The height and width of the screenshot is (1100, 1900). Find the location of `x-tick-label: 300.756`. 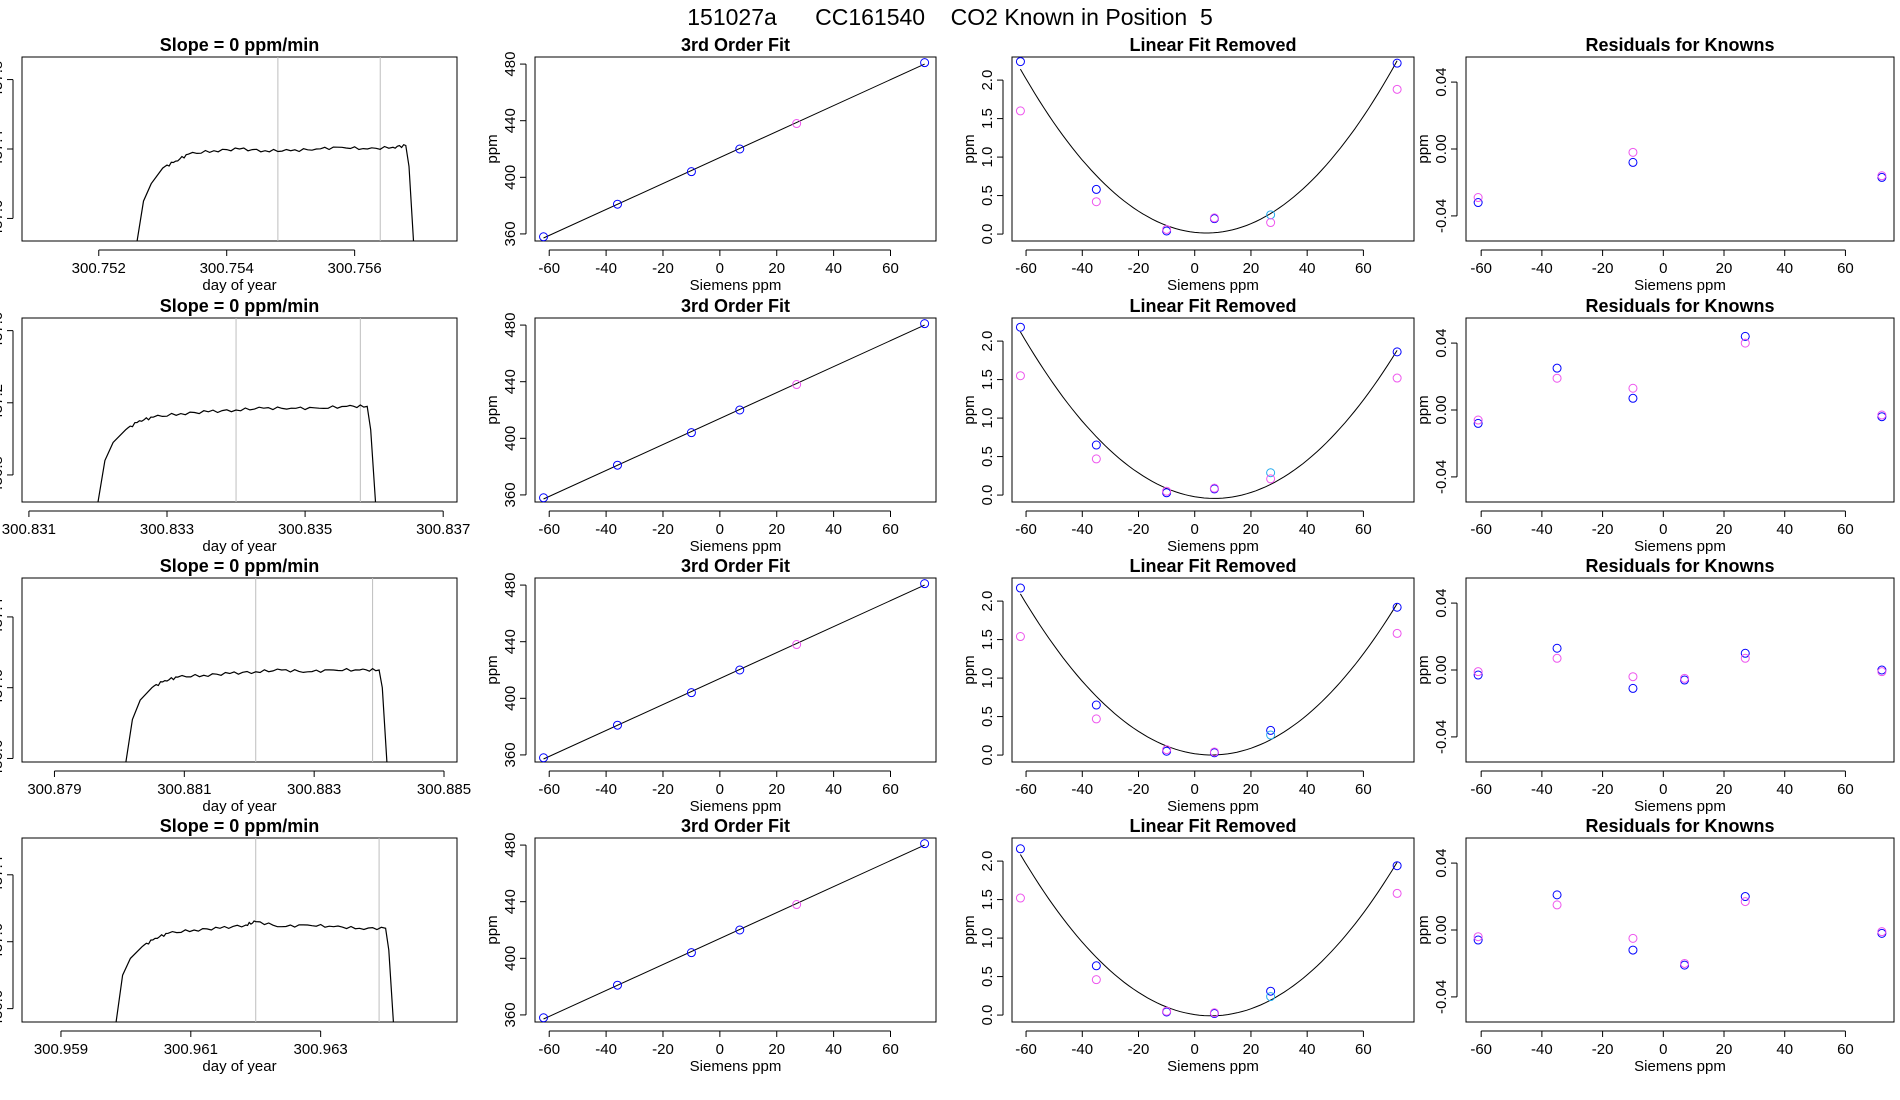

x-tick-label: 300.756 is located at coordinates (355, 268).